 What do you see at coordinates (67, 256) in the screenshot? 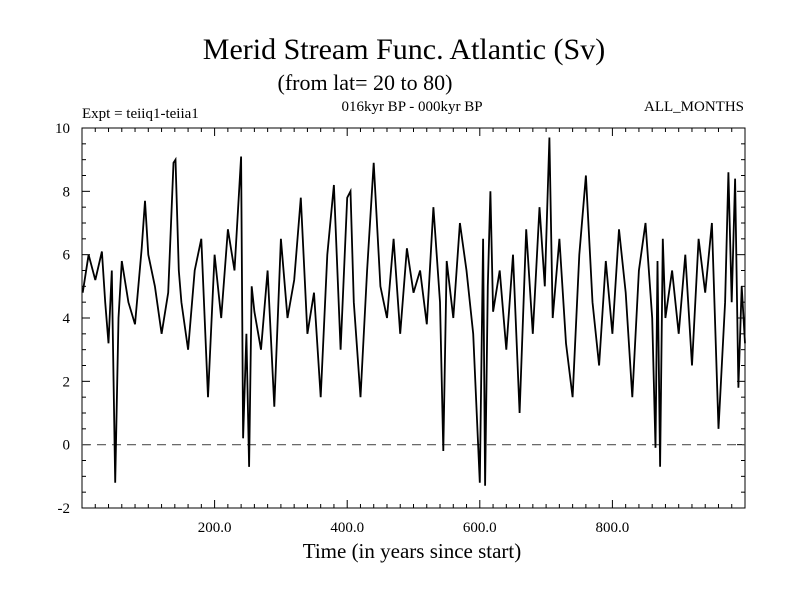
I see `y-tick-label: 6` at bounding box center [67, 256].